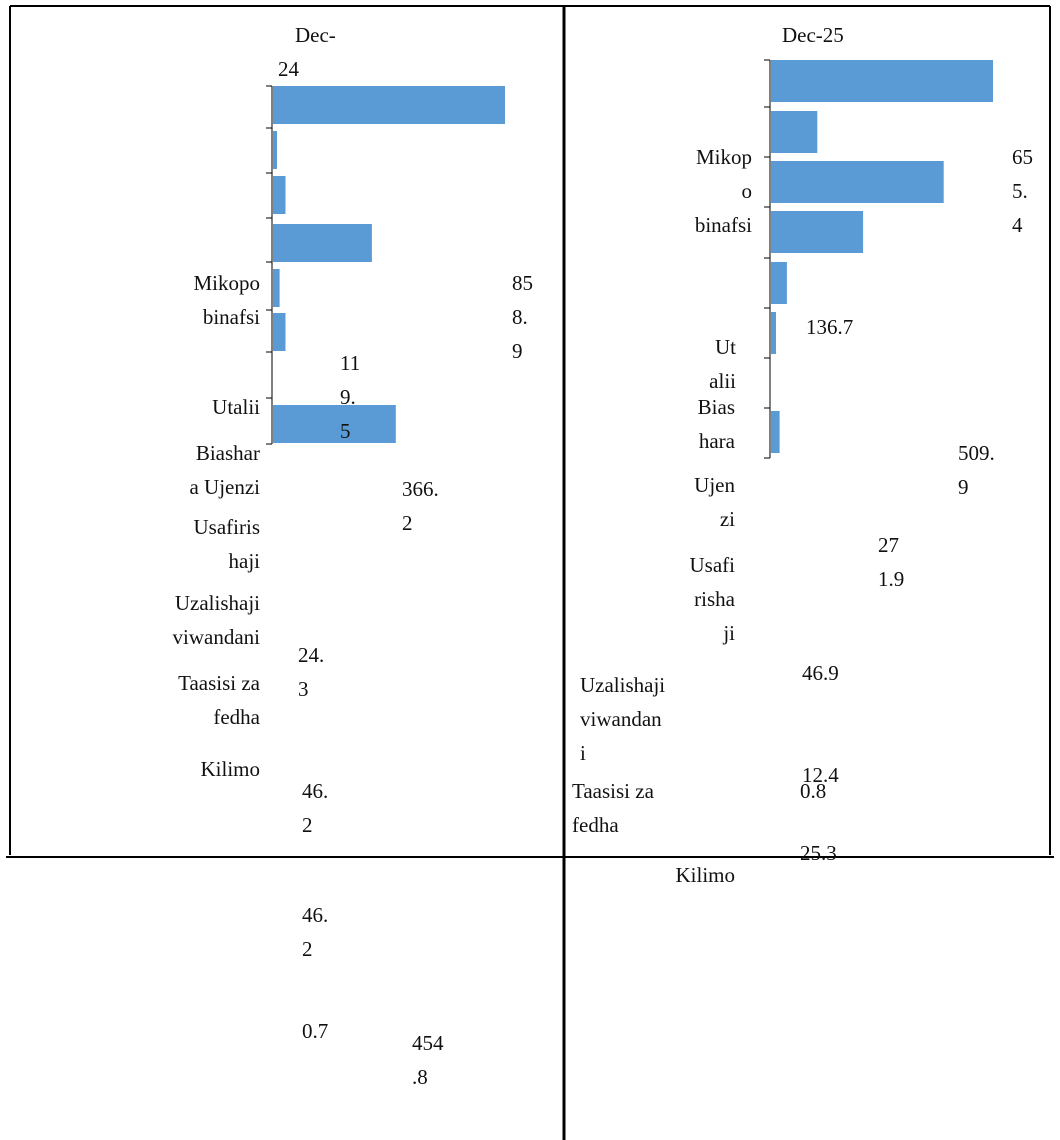 This screenshot has height=1140, width=1060. I want to click on category-label: Biashar a Ujenzi, so click(224, 470).